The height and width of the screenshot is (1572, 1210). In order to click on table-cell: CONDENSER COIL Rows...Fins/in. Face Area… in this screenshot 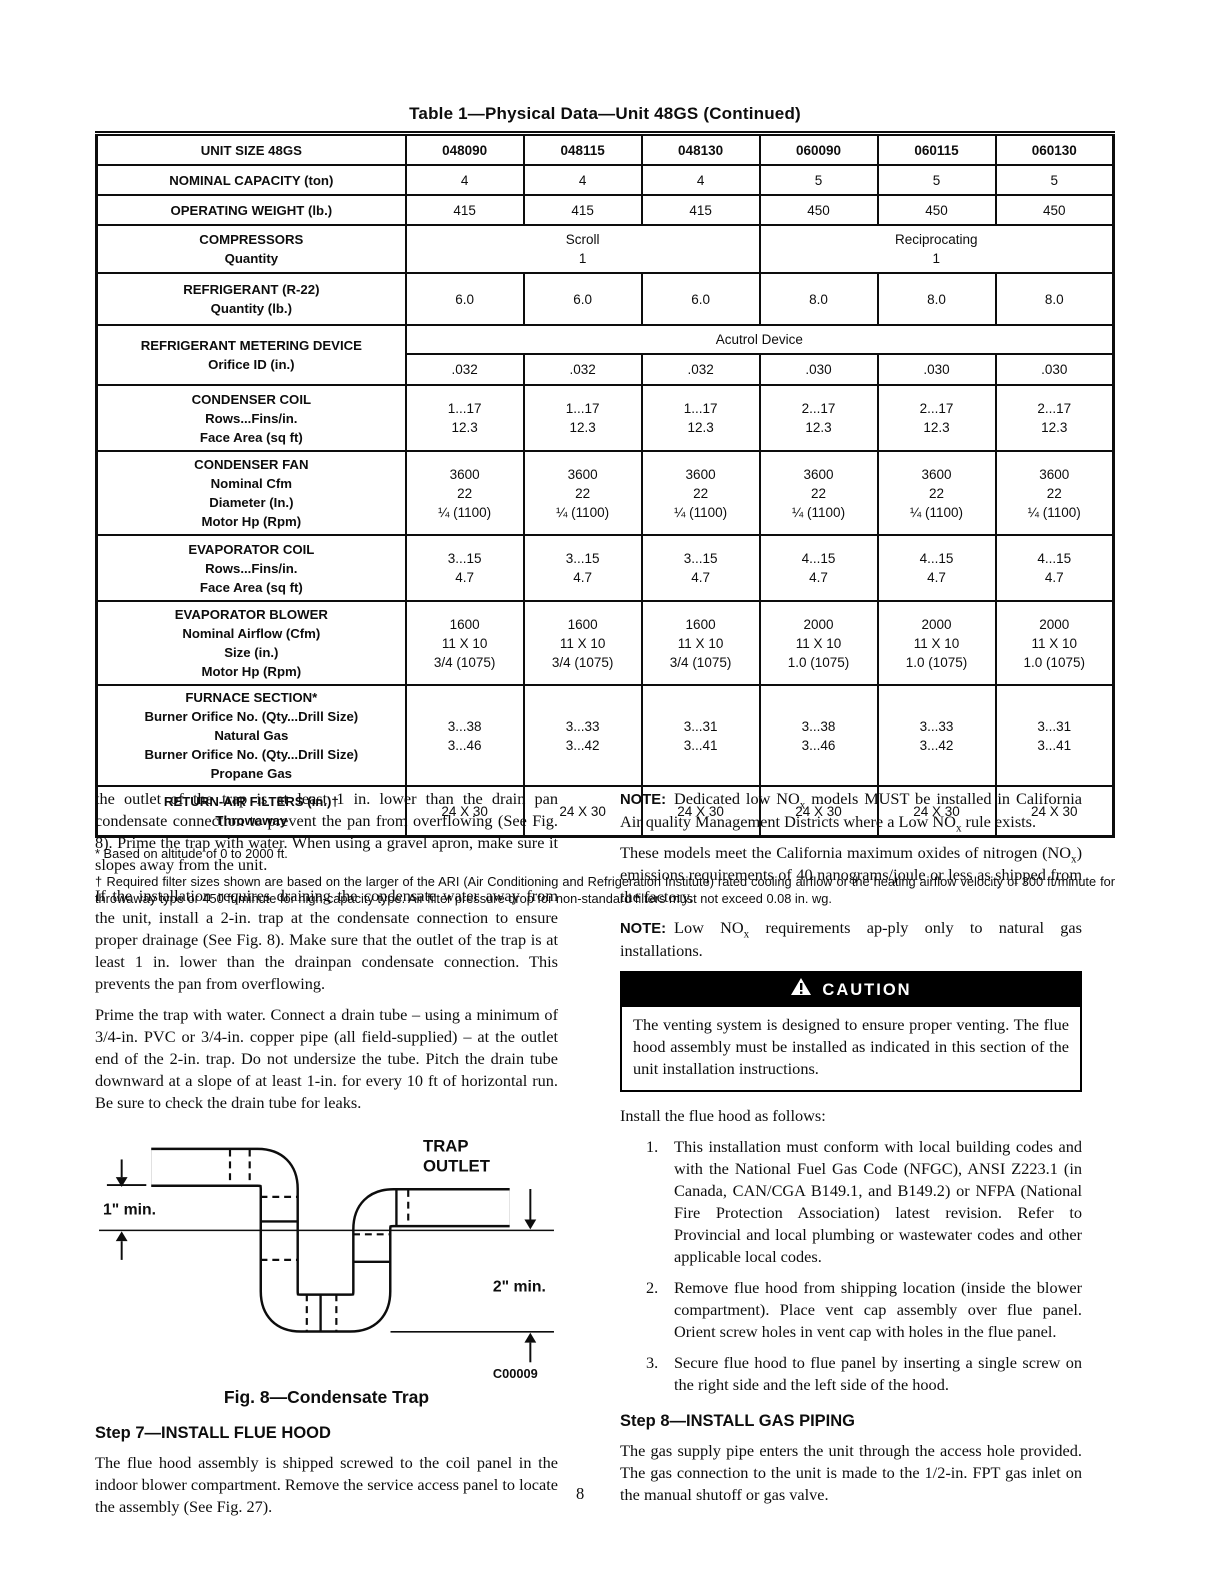, I will do `click(251, 418)`.